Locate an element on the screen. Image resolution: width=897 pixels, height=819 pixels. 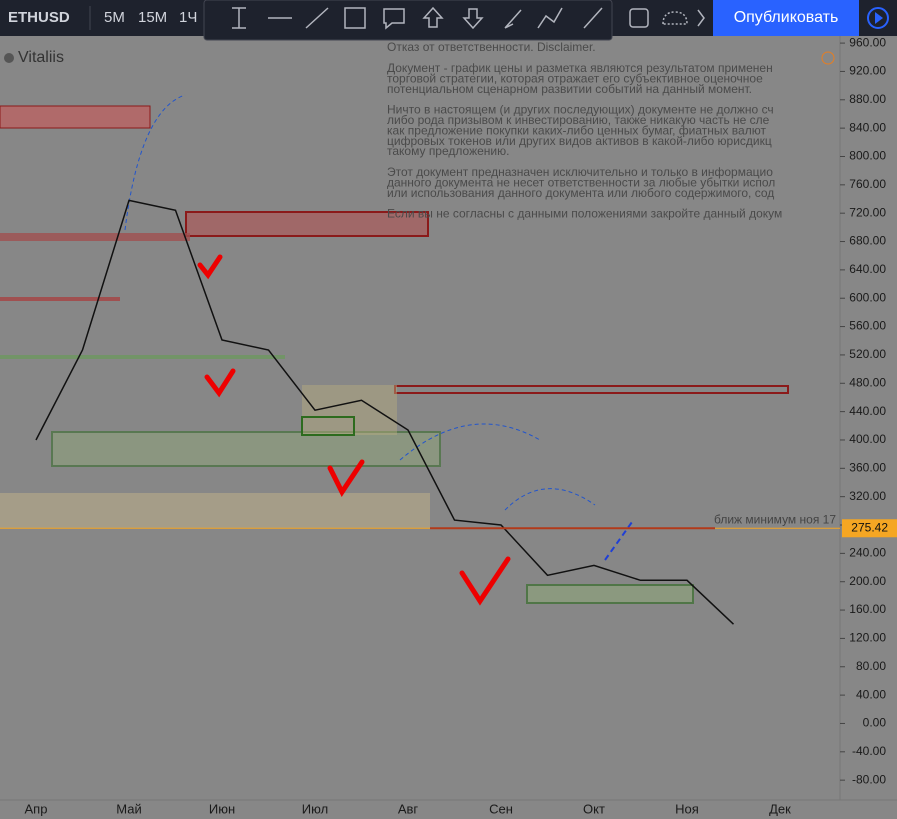
y-tick-label: 560.00 is located at coordinates (867, 326).